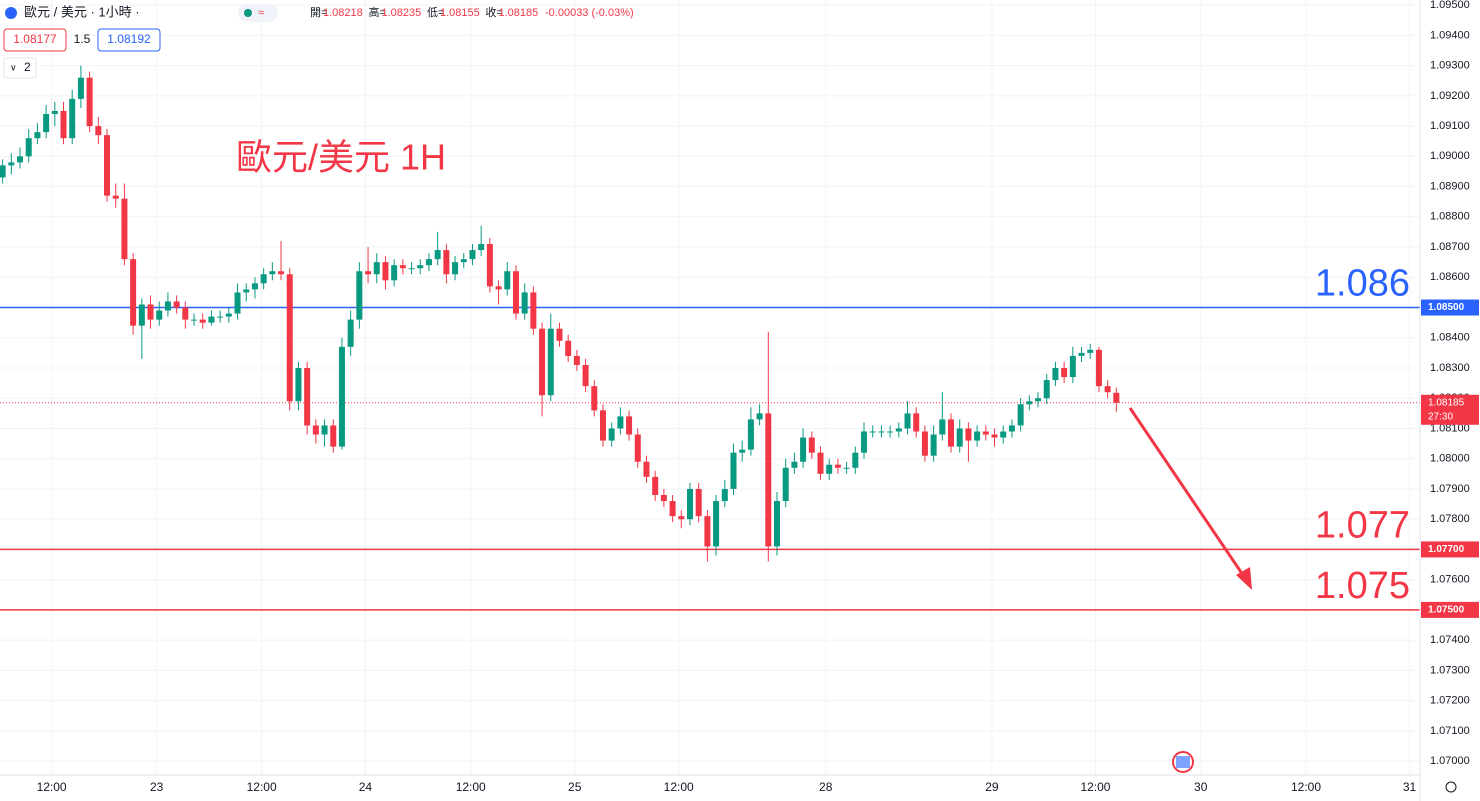 The image size is (1480, 801). I want to click on y-tick-label: 1.08600, so click(1450, 277).